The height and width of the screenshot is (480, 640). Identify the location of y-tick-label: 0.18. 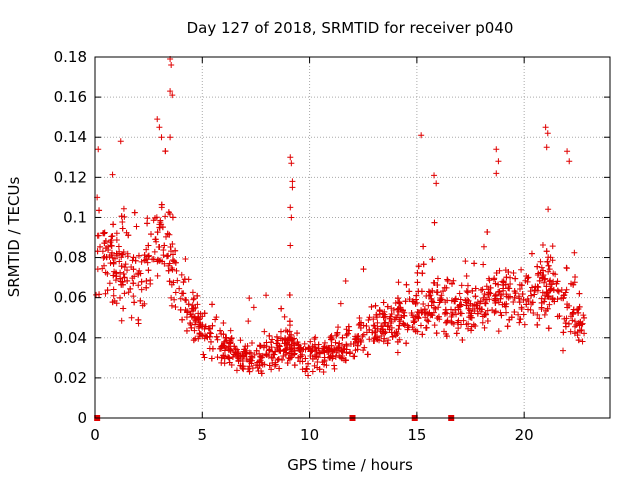
(70, 57).